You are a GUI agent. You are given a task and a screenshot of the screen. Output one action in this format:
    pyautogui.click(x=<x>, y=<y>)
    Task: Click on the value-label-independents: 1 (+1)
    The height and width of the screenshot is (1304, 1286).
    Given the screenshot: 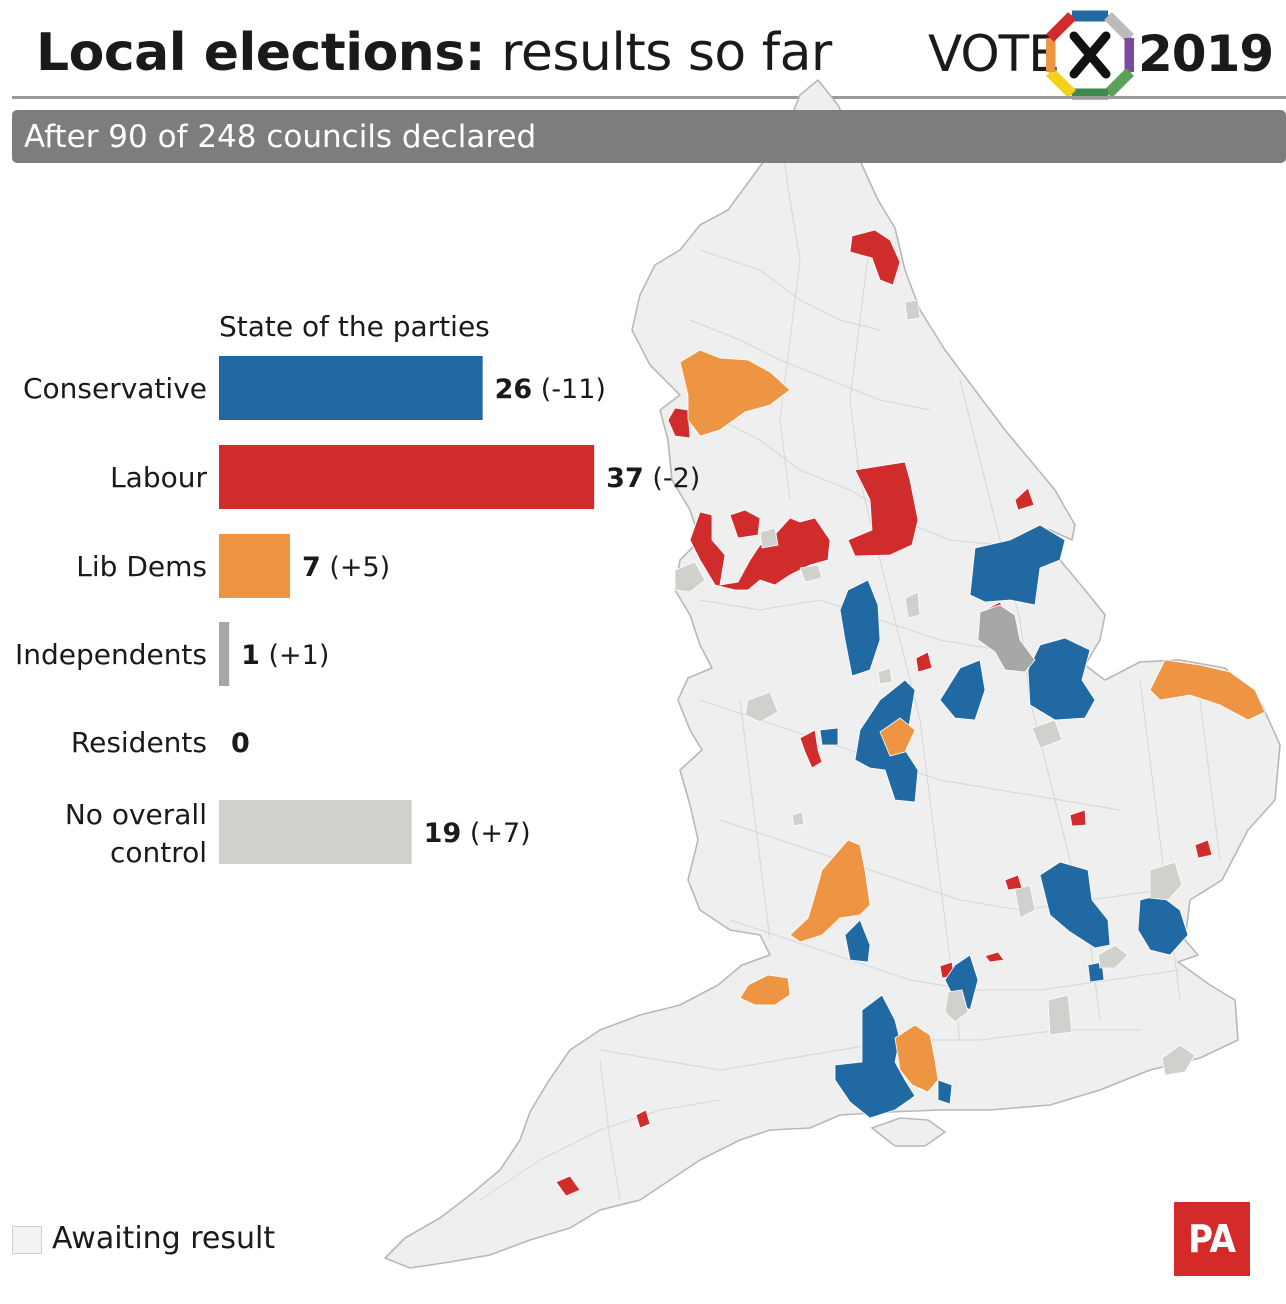 What is the action you would take?
    pyautogui.click(x=285, y=655)
    